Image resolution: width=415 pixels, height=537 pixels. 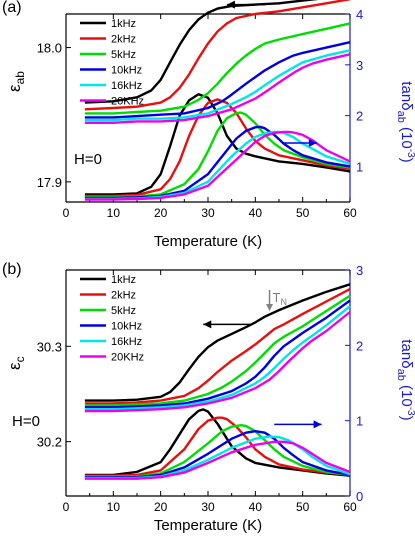 I want to click on left-axis-label: εab, so click(x=16, y=81).